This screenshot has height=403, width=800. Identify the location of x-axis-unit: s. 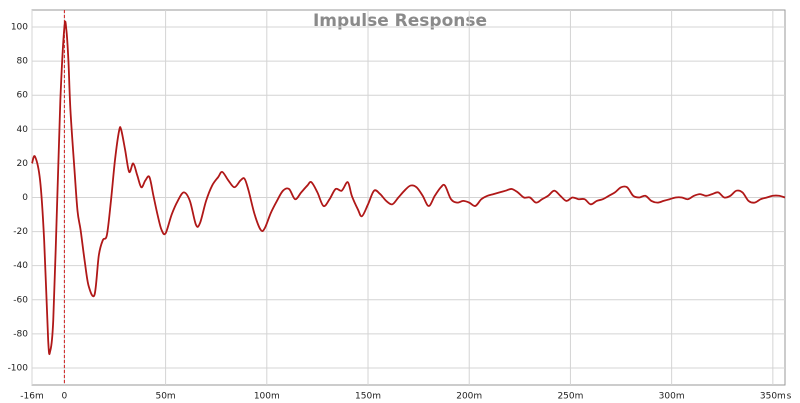
(789, 397).